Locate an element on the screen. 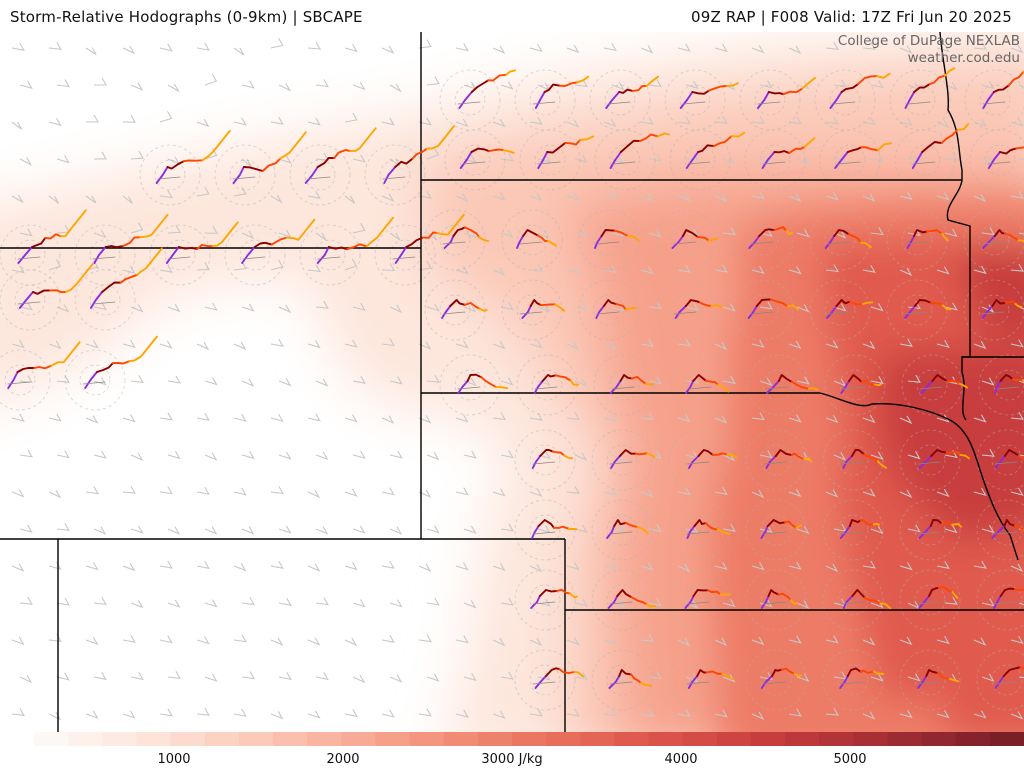  colorbar-tick-label: 2000 is located at coordinates (343, 759).